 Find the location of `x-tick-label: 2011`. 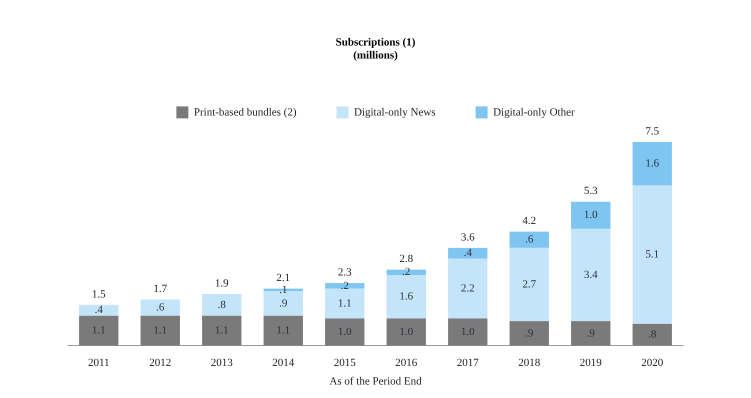

x-tick-label: 2011 is located at coordinates (99, 363).